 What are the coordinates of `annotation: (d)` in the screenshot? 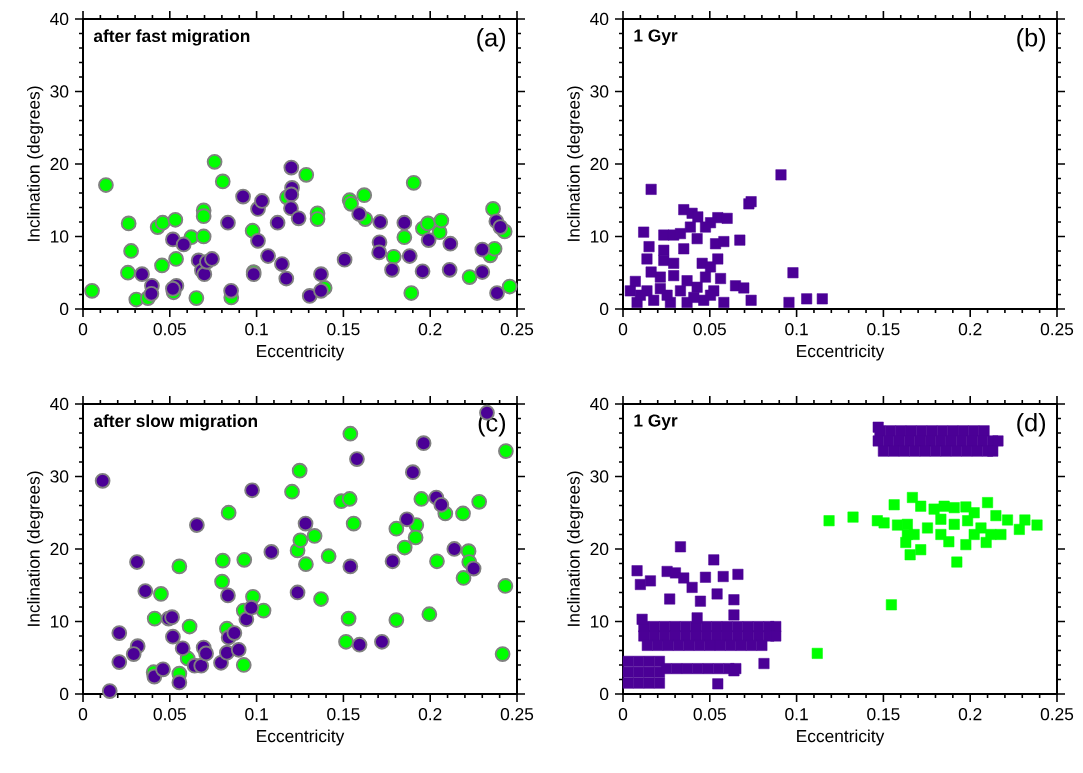 It's located at (1031, 424).